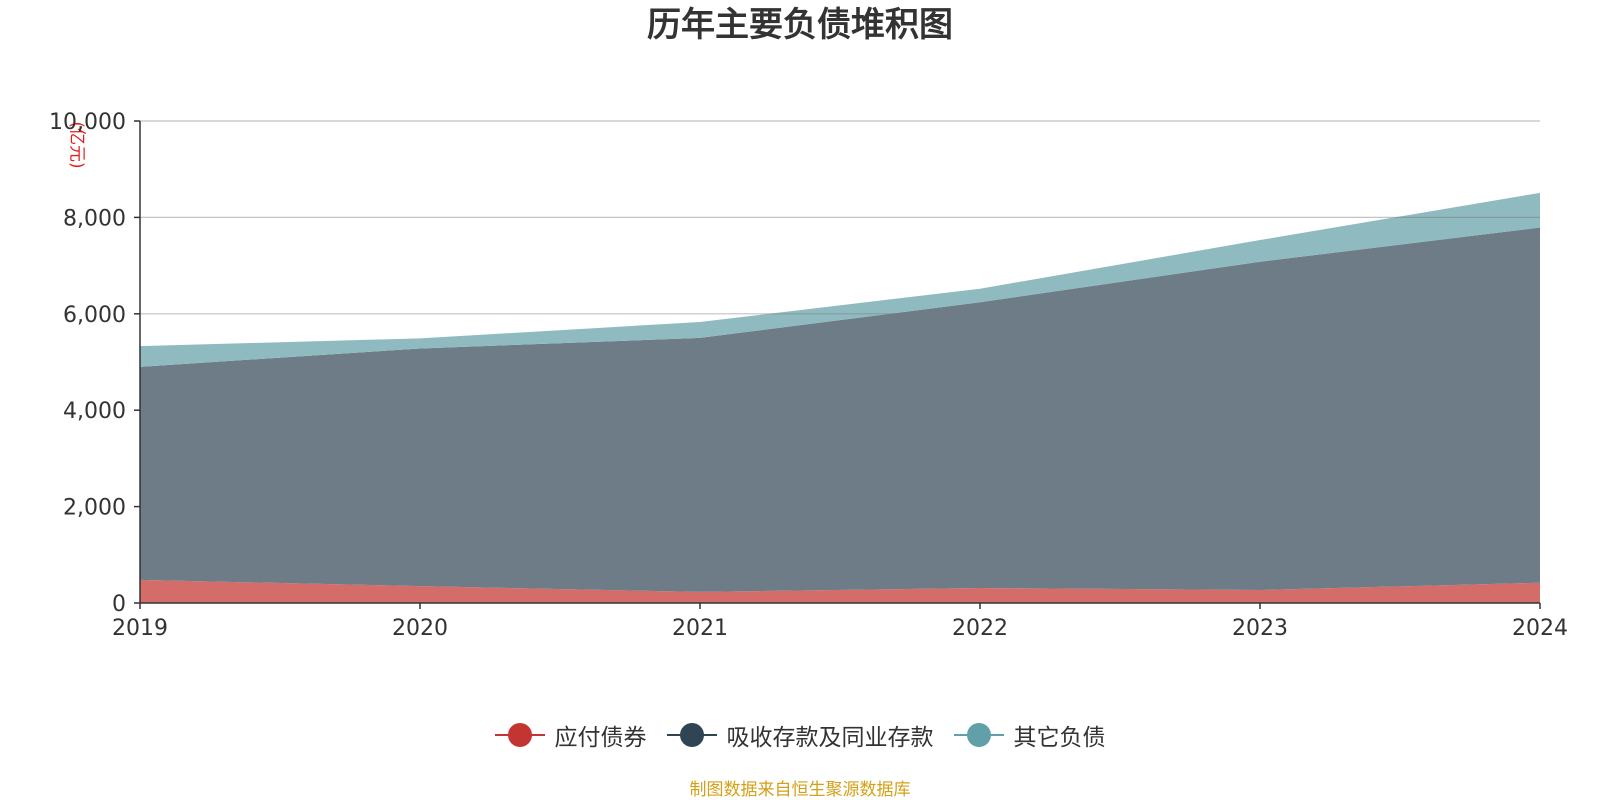 The image size is (1600, 800). I want to click on y-tick-label-2: 4,000, so click(94, 411).